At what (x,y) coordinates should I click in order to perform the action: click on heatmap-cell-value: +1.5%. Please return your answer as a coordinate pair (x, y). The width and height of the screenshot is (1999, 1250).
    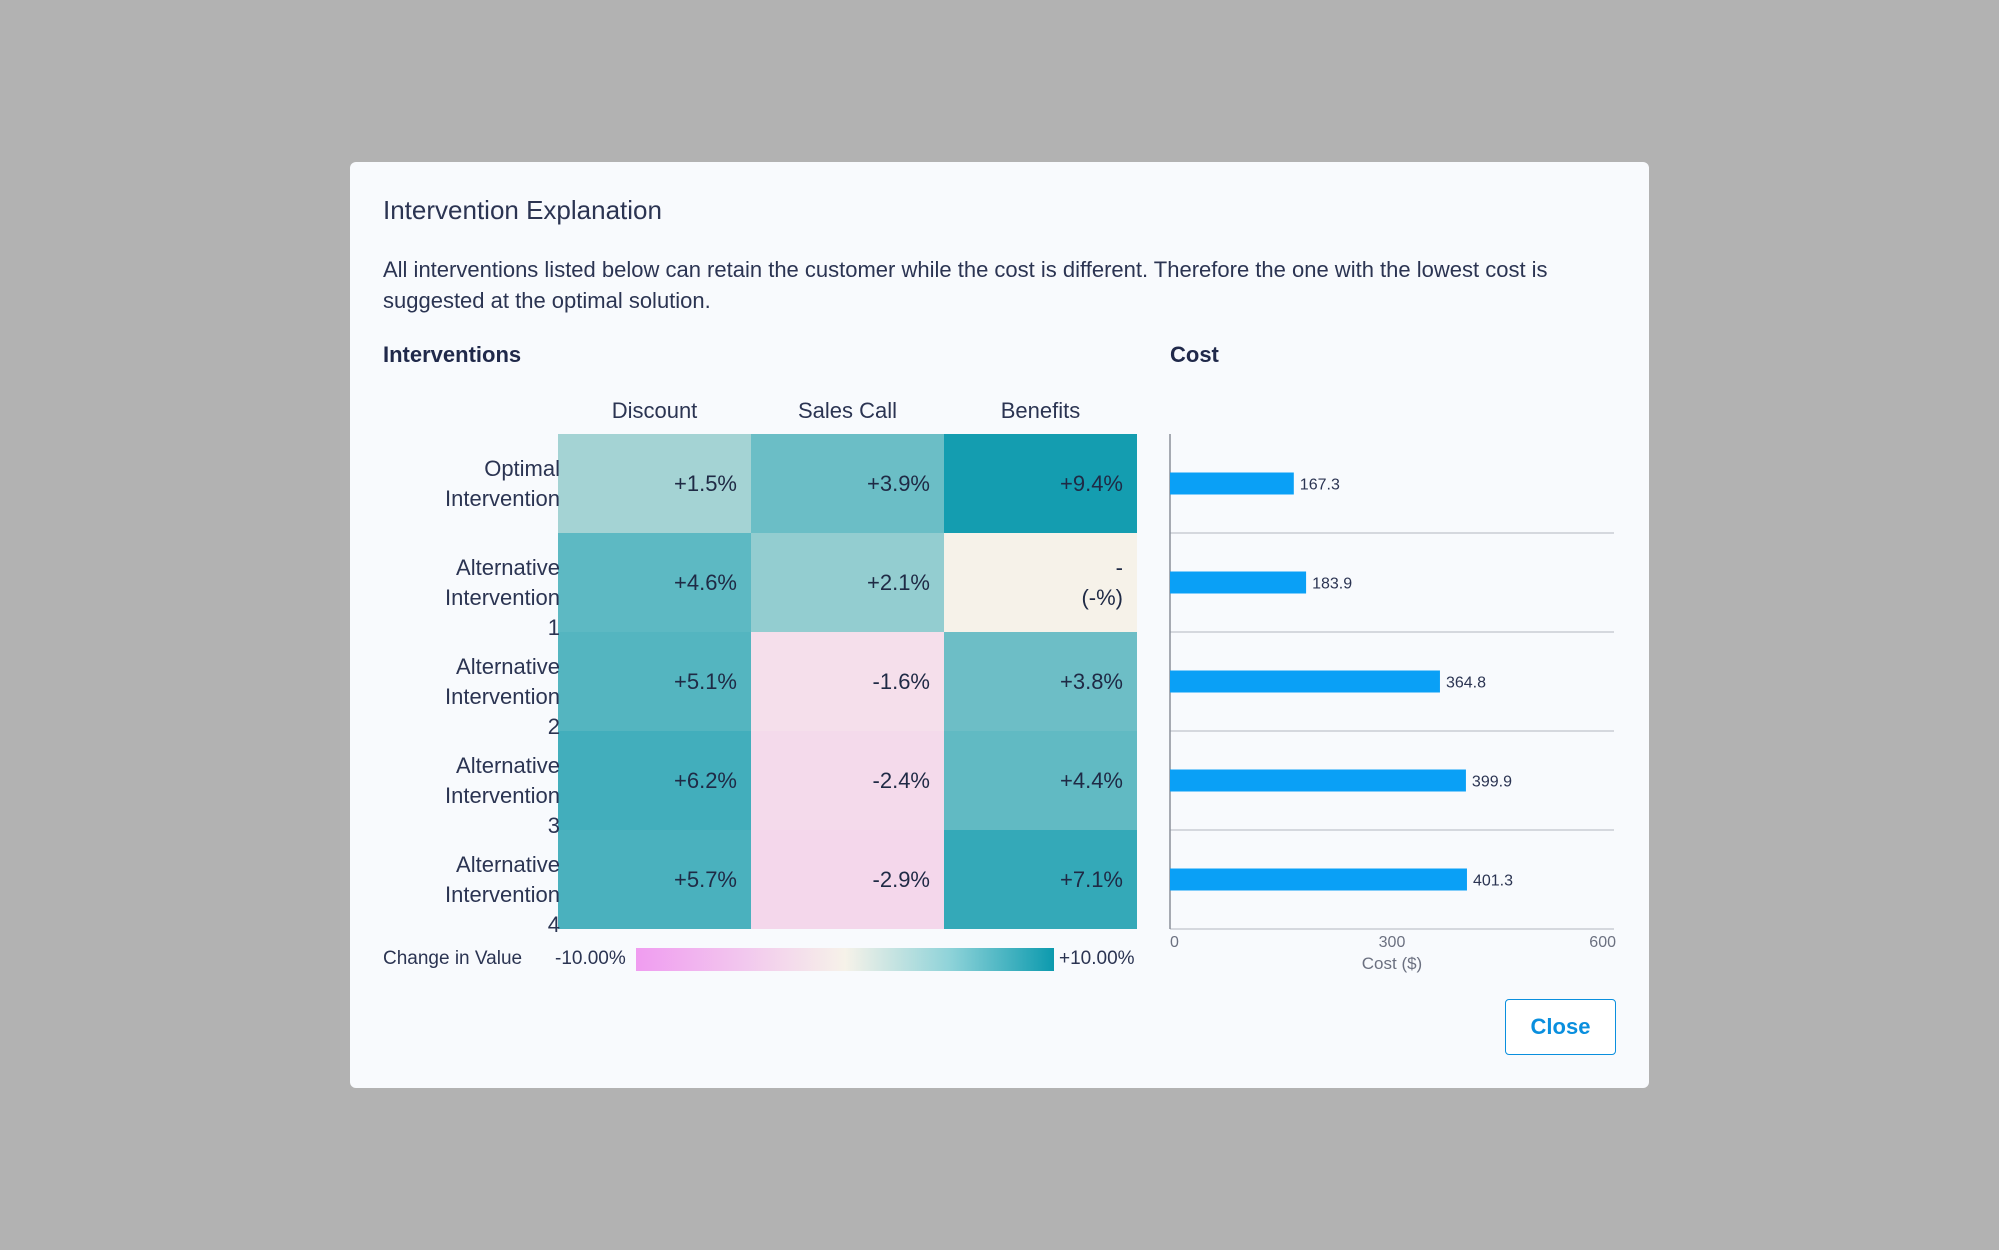
    Looking at the image, I should click on (705, 483).